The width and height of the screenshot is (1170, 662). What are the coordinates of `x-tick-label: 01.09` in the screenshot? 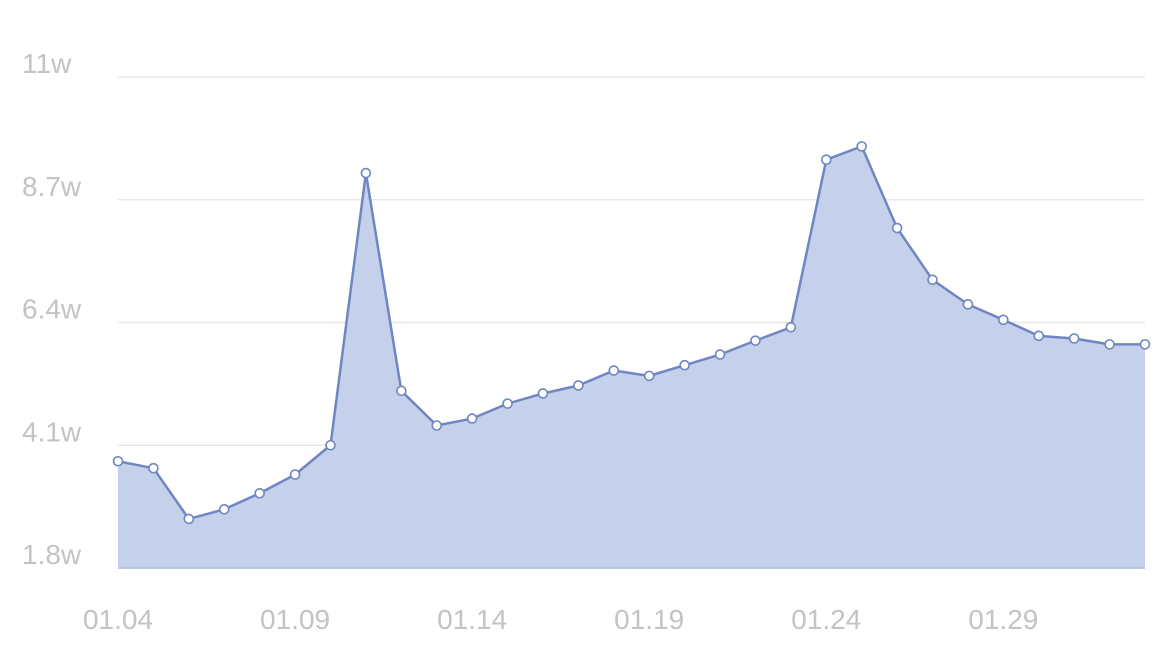 It's located at (295, 619).